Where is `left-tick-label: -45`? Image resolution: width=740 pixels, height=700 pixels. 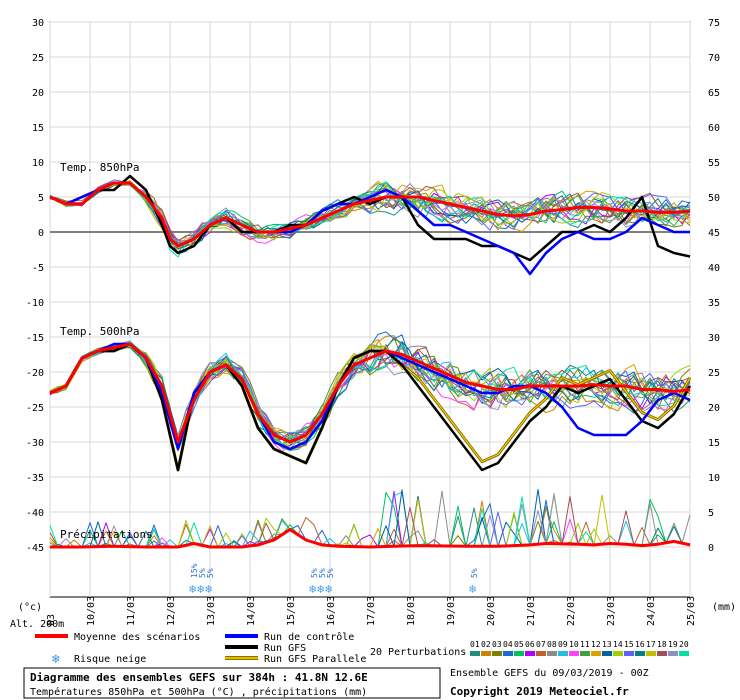 left-tick-label: -45 is located at coordinates (35, 548).